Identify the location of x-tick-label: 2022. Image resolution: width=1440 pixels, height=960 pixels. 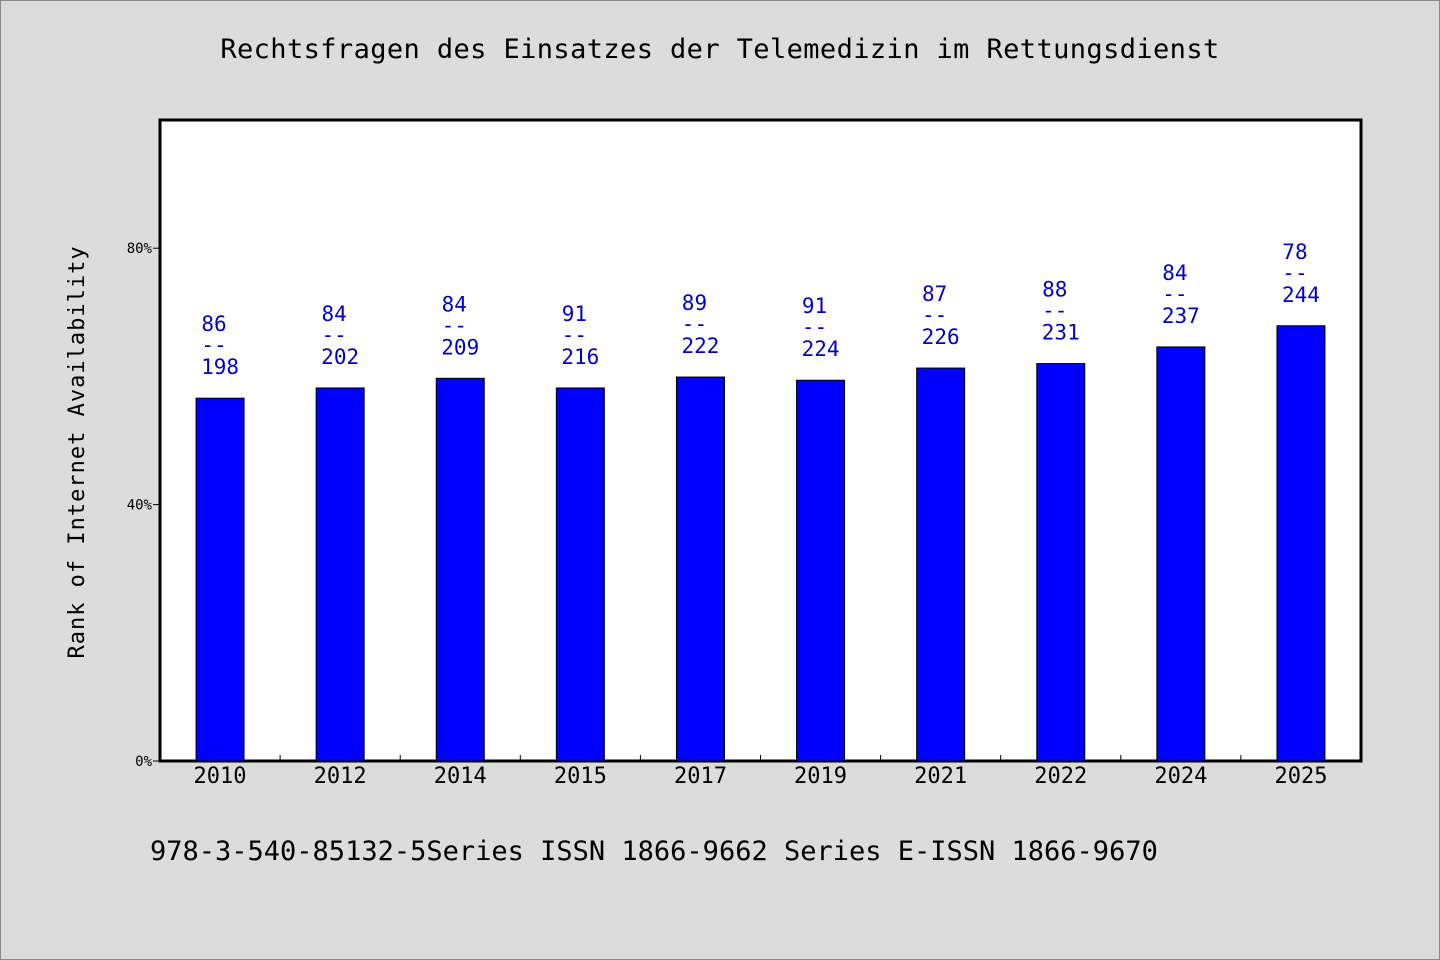
(1060, 776).